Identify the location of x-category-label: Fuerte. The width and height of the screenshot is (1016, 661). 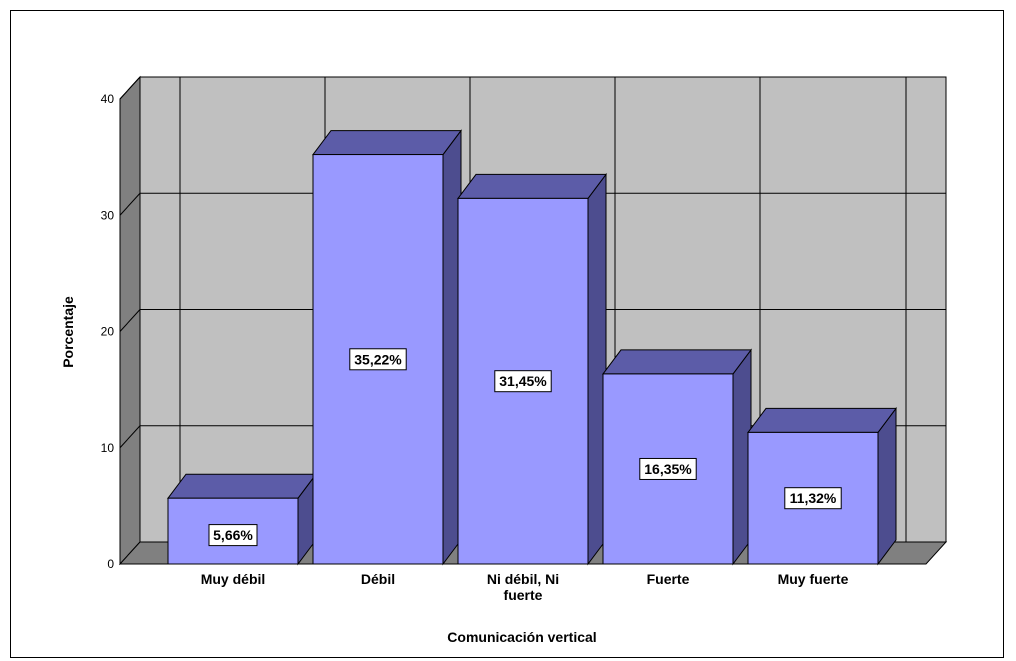
(668, 579).